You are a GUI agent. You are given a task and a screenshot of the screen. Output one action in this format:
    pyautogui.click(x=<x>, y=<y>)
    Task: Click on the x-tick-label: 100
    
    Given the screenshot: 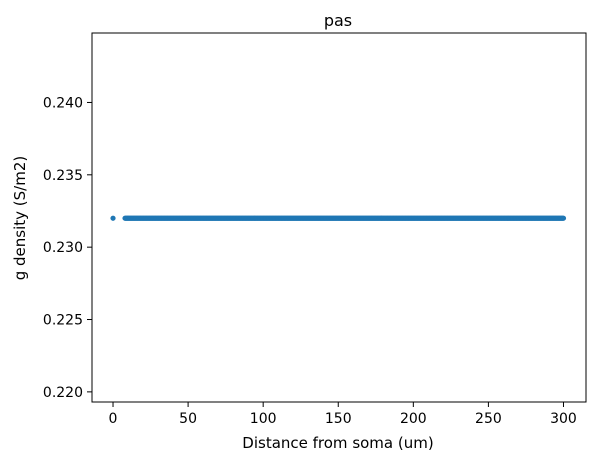 What is the action you would take?
    pyautogui.click(x=263, y=419)
    